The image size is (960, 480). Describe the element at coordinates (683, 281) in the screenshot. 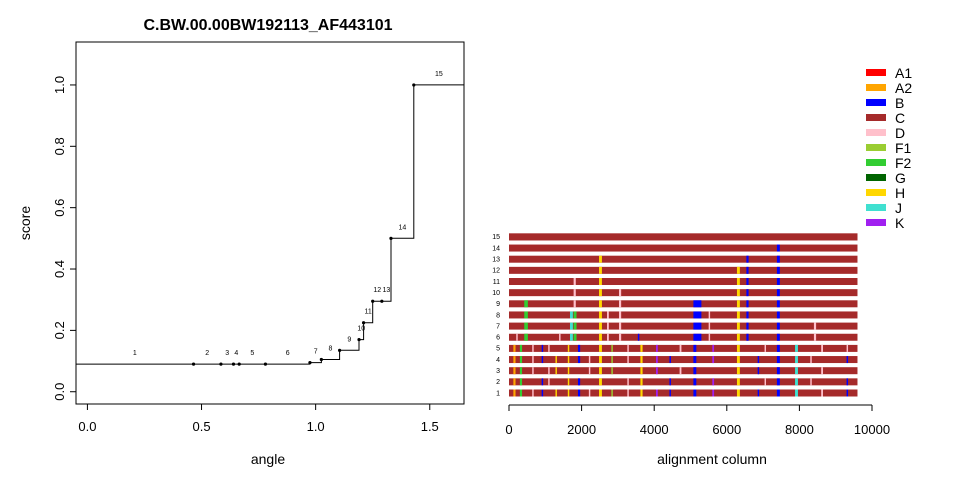

I see `sequence-bar` at that location.